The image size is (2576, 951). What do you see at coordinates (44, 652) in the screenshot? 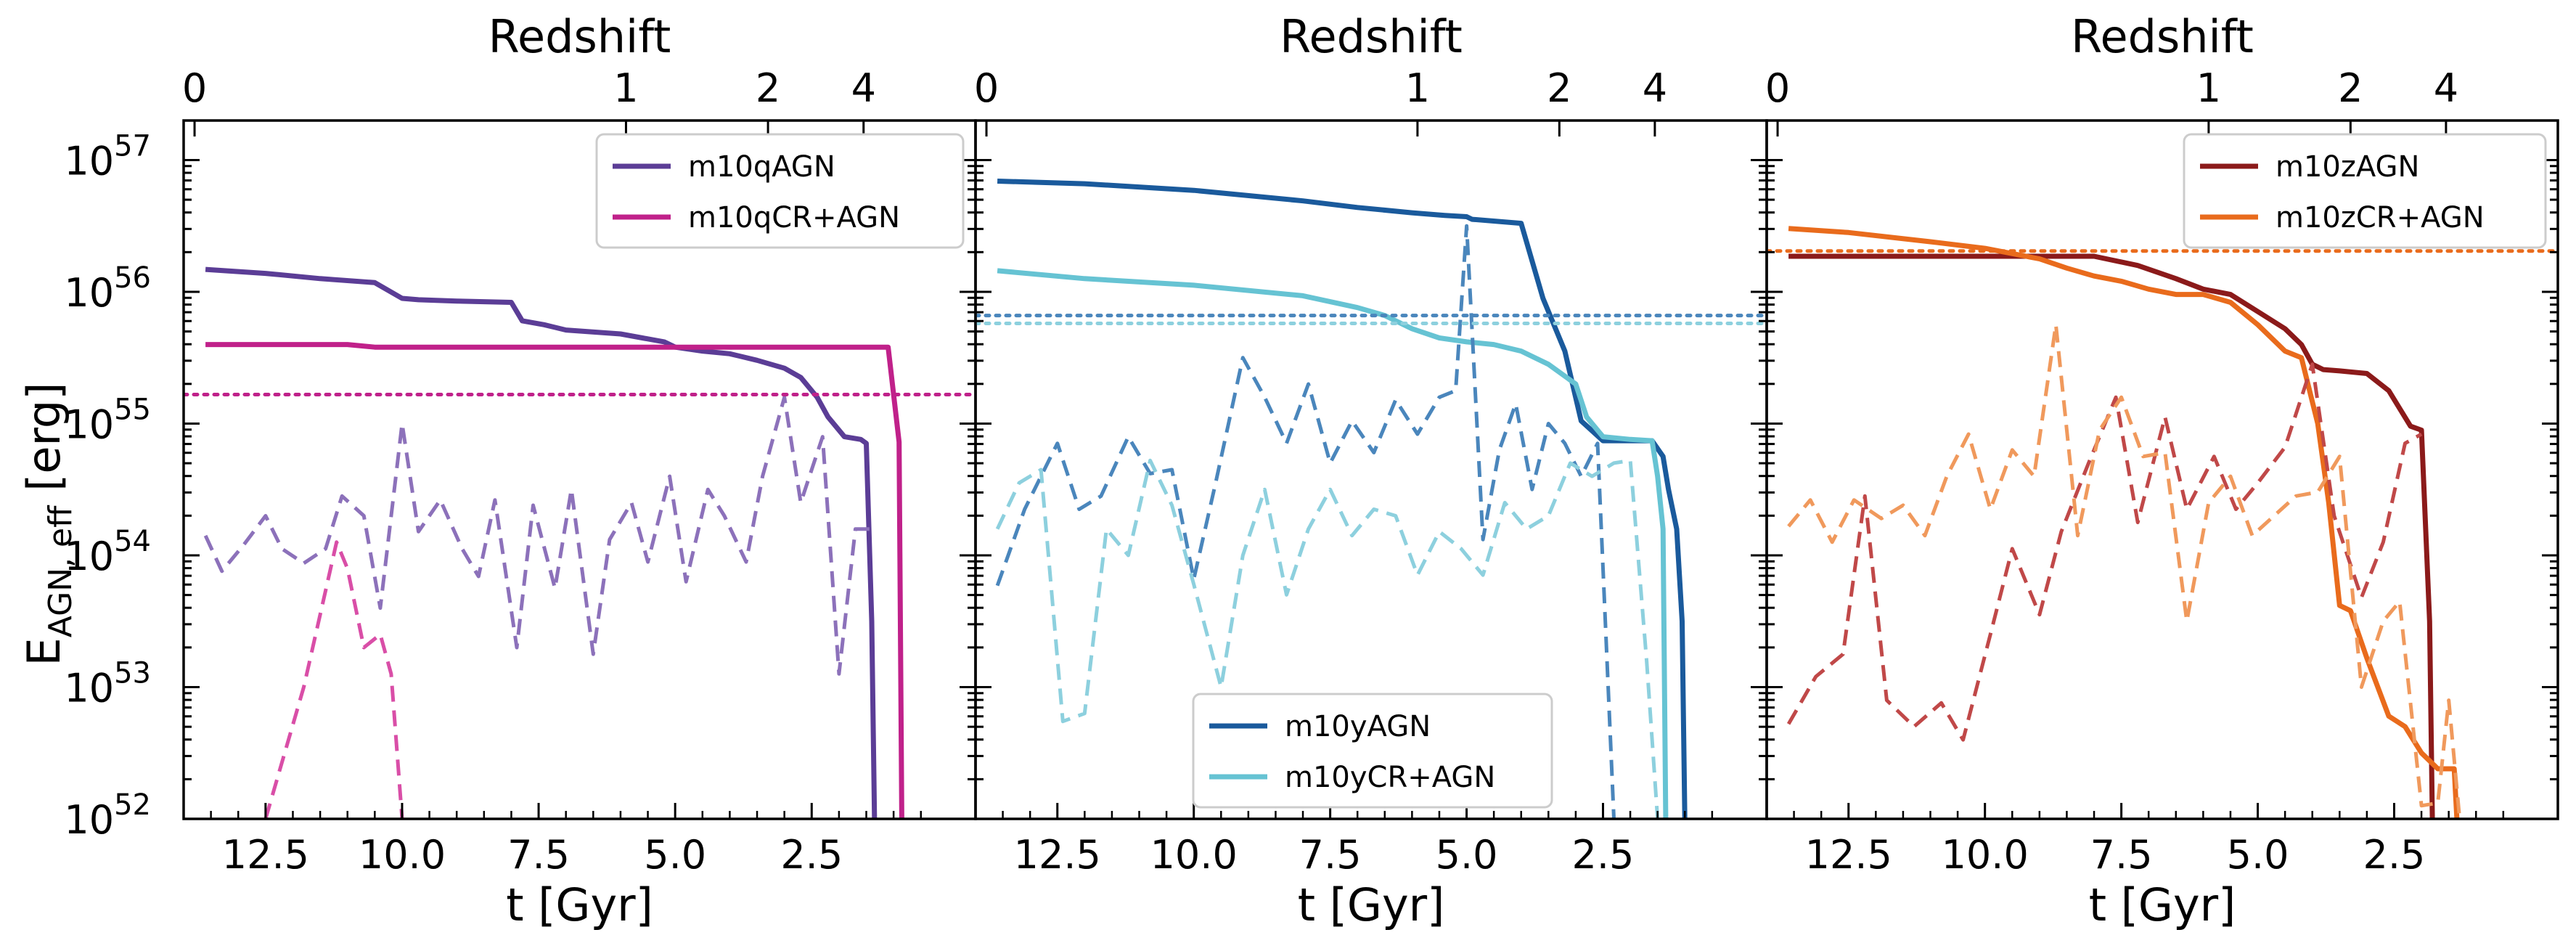
I see `y-axis-label-main: E` at bounding box center [44, 652].